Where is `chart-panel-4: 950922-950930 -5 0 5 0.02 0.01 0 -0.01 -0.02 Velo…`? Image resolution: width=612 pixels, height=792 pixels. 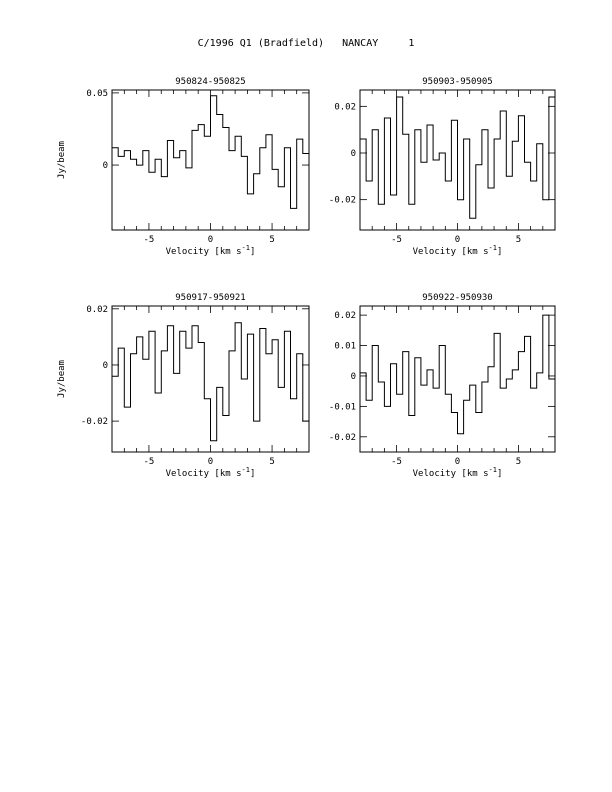 chart-panel-4: 950922-950930 -5 0 5 0.02 0.01 0 -0.01 -0.02 Velo… is located at coordinates (442, 386).